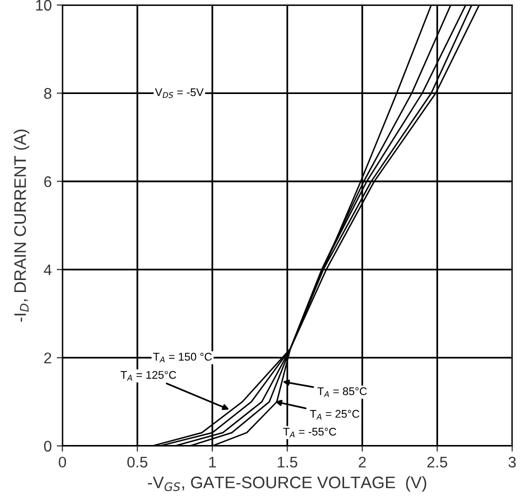  What do you see at coordinates (342, 392) in the screenshot?
I see `annotation: T$_{A}$ = 85°C` at bounding box center [342, 392].